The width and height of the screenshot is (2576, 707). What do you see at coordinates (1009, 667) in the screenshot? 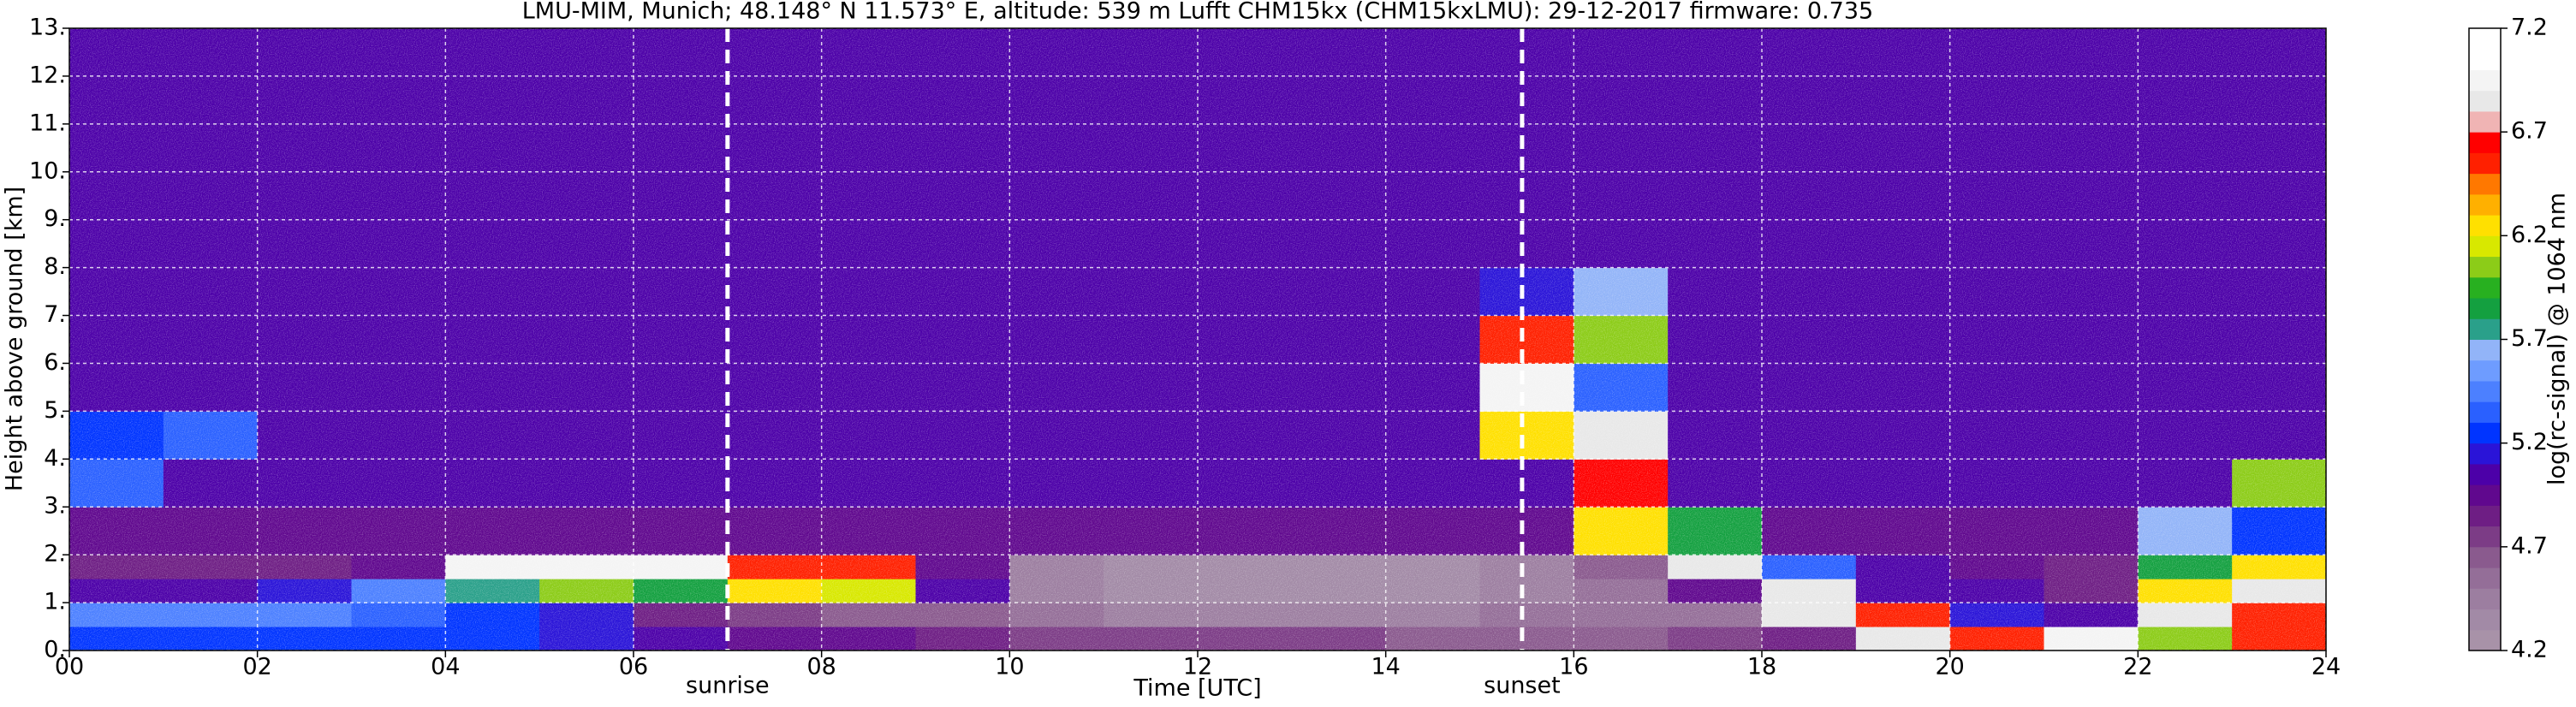
I see `x-tick-label: 10` at bounding box center [1009, 667].